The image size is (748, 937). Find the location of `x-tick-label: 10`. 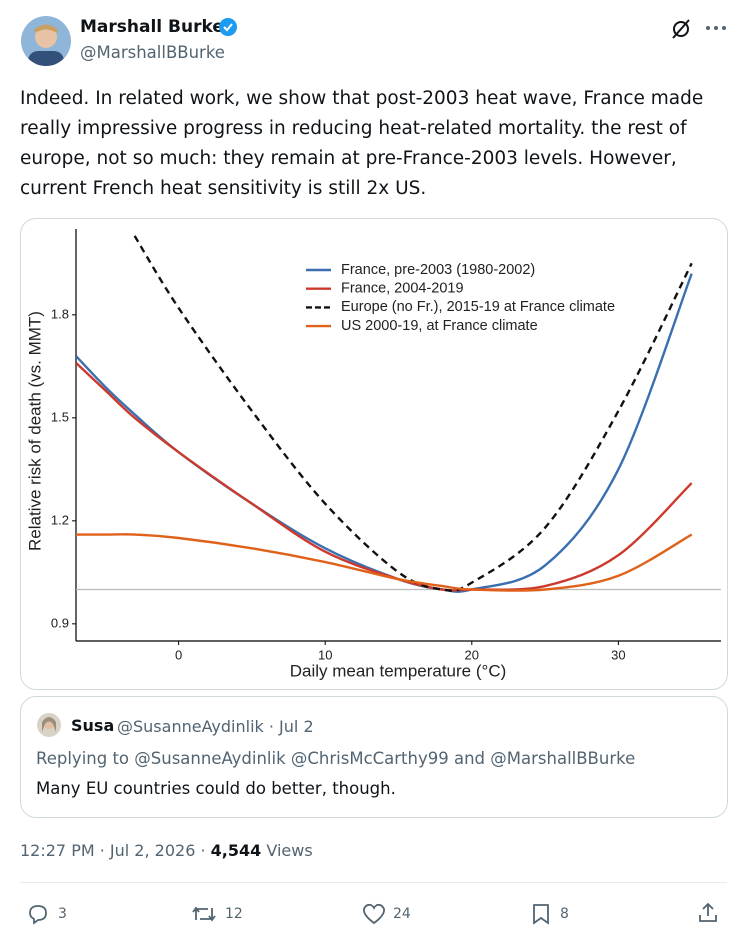

x-tick-label: 10 is located at coordinates (325, 654).